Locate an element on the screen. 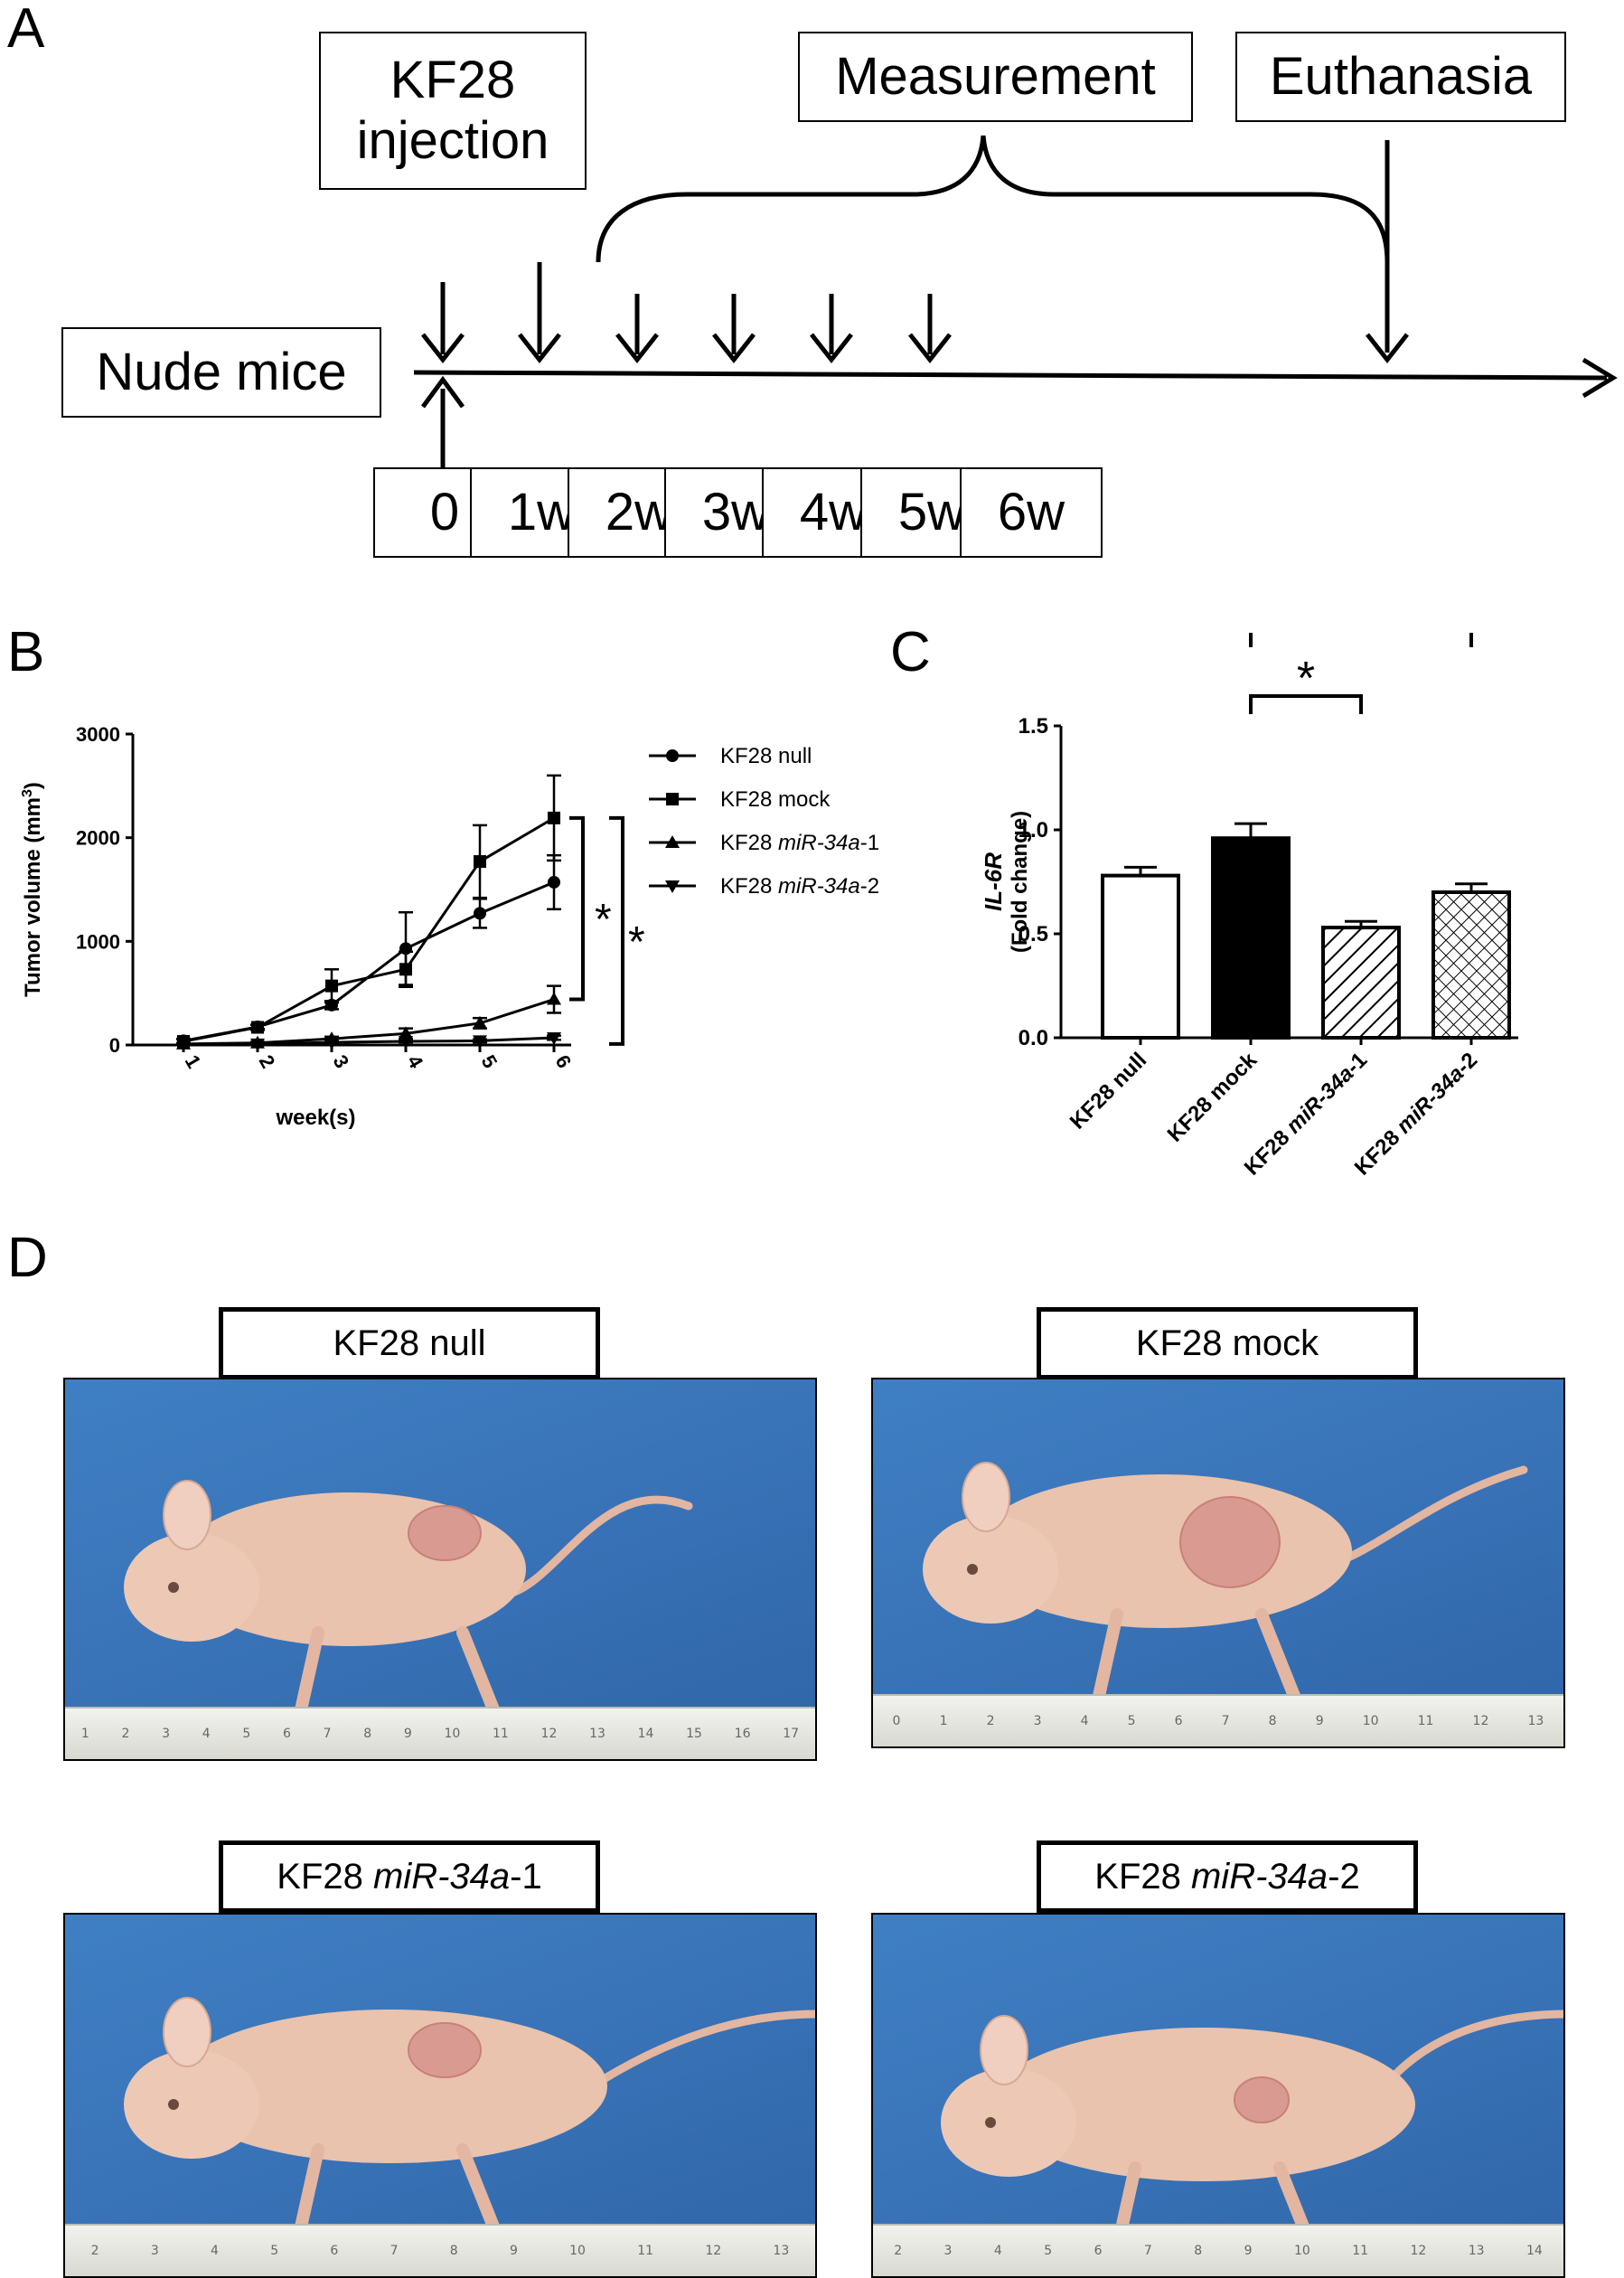 This screenshot has height=2278, width=1624. ruler: 0 1 2 3 4 5 6 7 8 9 10 11 12 13 is located at coordinates (1218, 1720).